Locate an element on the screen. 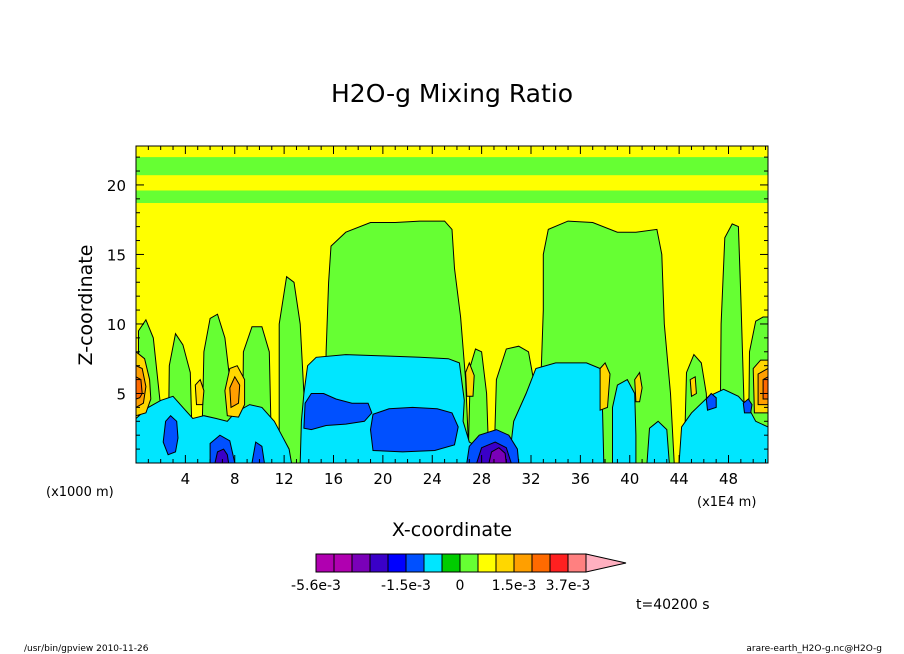 This screenshot has height=654, width=904. x-tick-label-24: 24 is located at coordinates (432, 479).